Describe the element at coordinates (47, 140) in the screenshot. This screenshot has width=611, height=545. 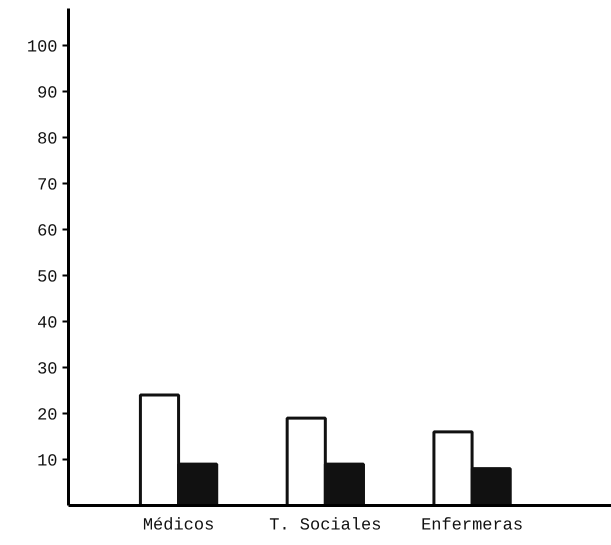
I see `y-tick-label: 80` at that location.